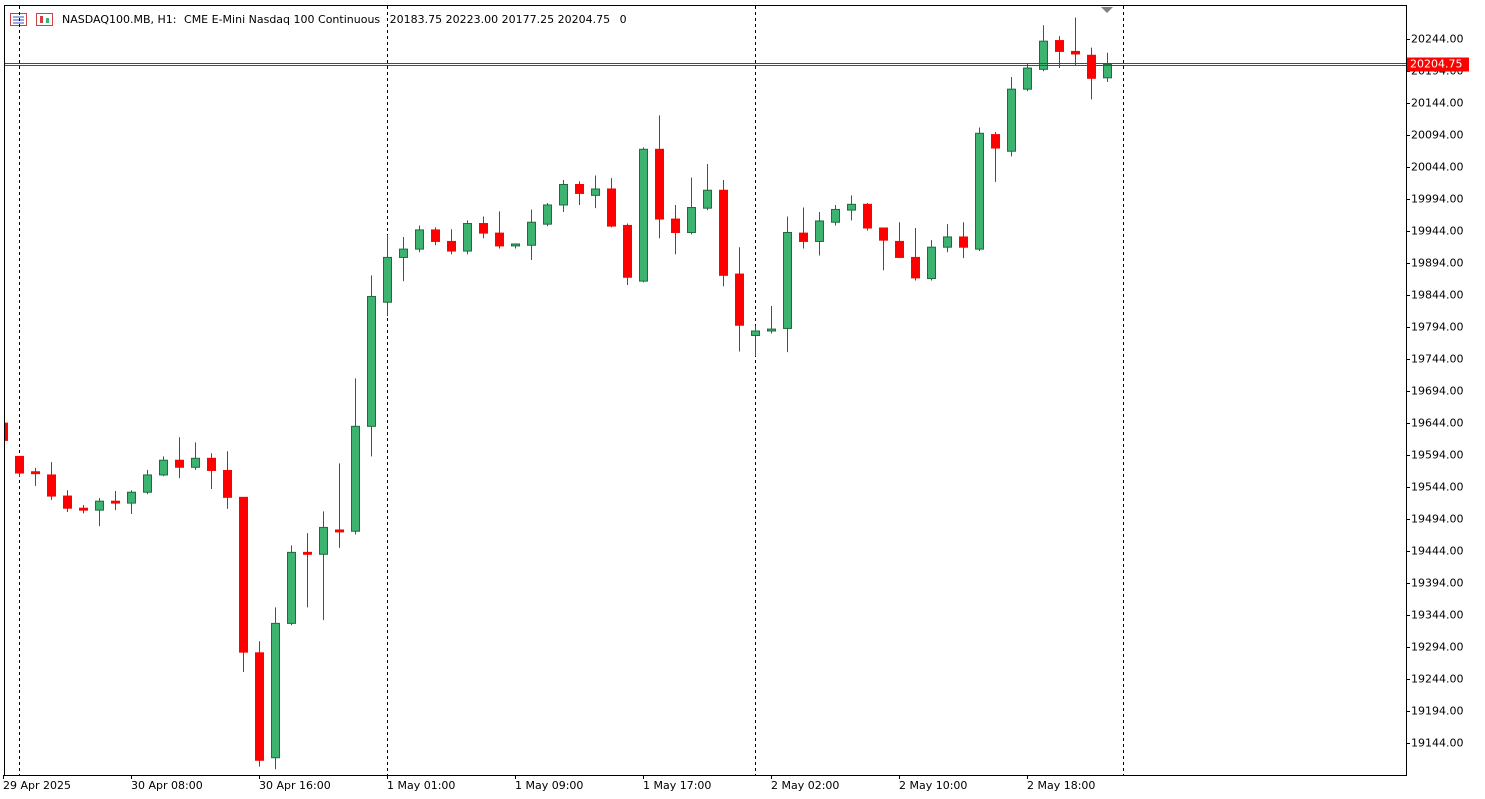 Image resolution: width=1485 pixels, height=799 pixels. I want to click on x-tick-label: 2 May 18:00, so click(1061, 785).